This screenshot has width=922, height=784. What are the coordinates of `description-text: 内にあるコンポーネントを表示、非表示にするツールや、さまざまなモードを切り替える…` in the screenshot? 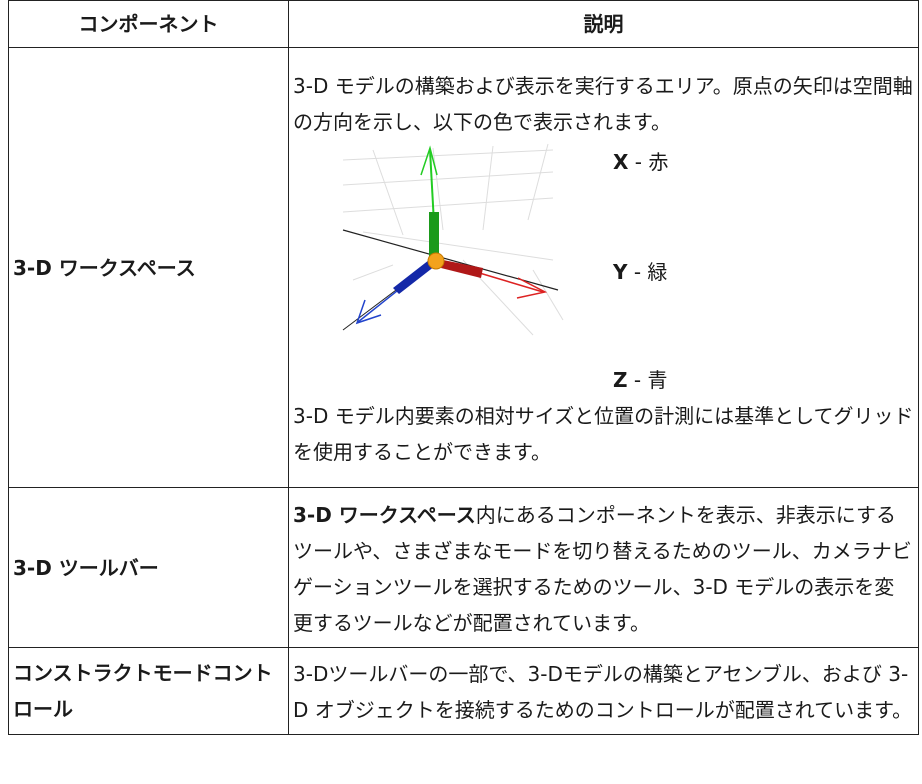 It's located at (602, 568).